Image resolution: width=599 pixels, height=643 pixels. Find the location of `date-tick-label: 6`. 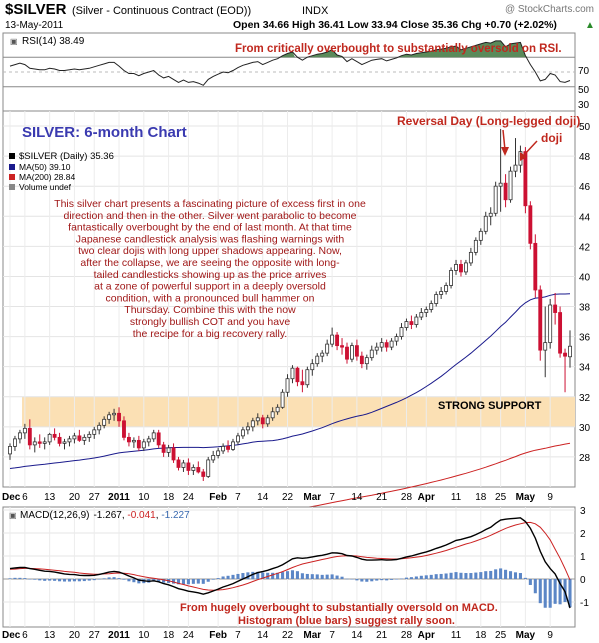

date-tick-label: 6 is located at coordinates (25, 497).